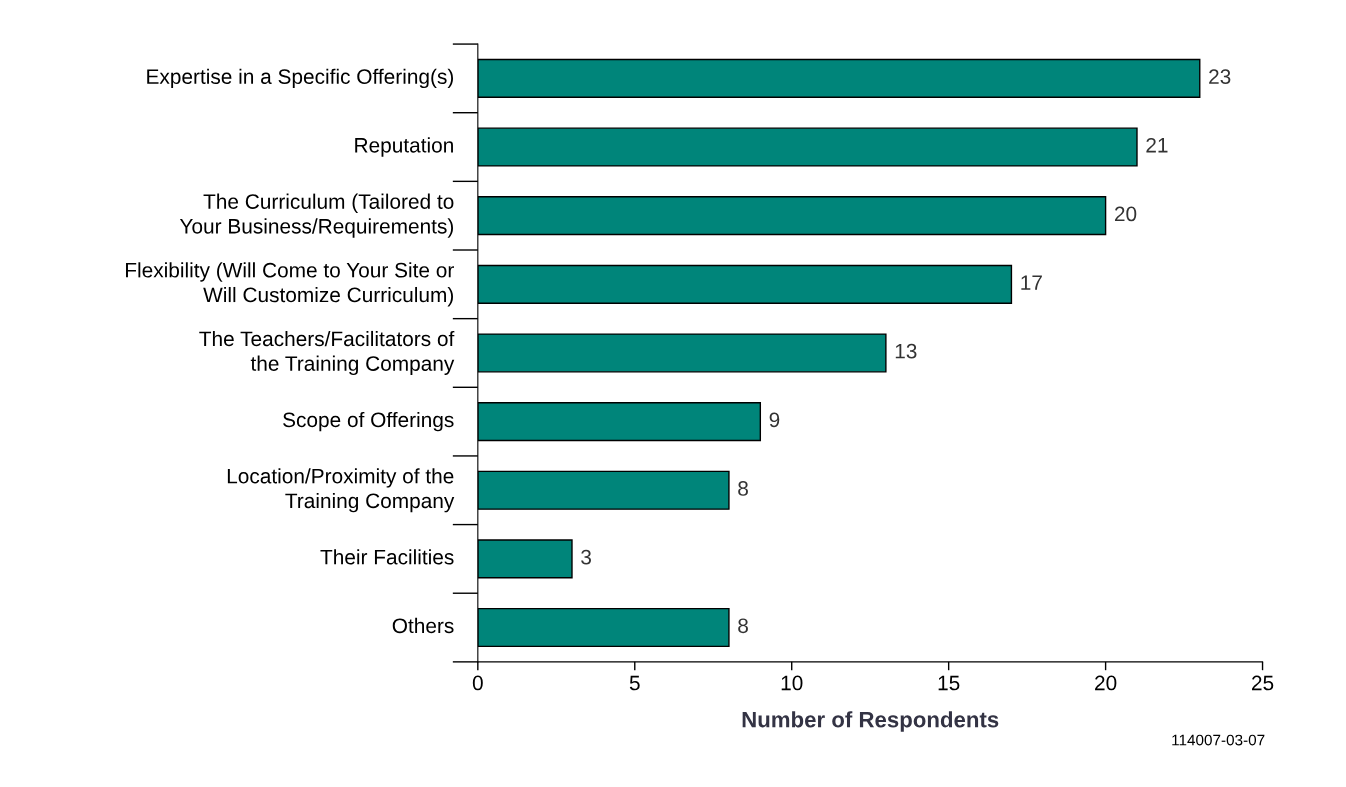  Describe the element at coordinates (316, 215) in the screenshot. I see `y-tick-label: The Curriculum (Tailored to Your Business/Requirements)` at that location.